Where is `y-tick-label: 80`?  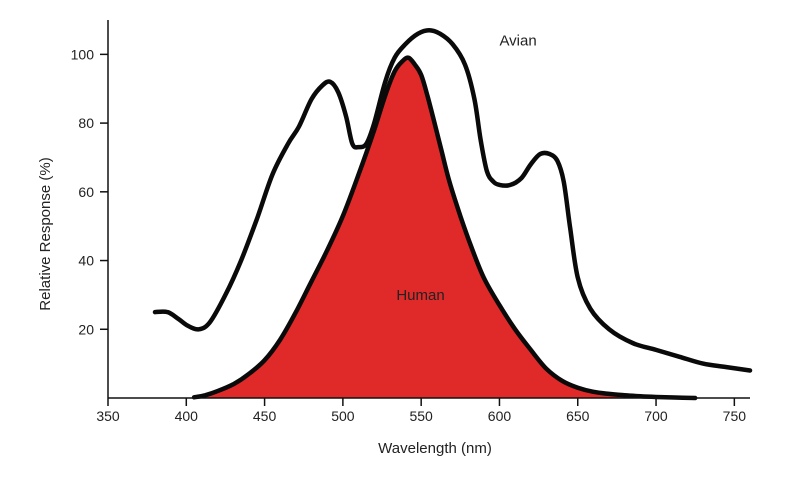 y-tick-label: 80 is located at coordinates (86, 123).